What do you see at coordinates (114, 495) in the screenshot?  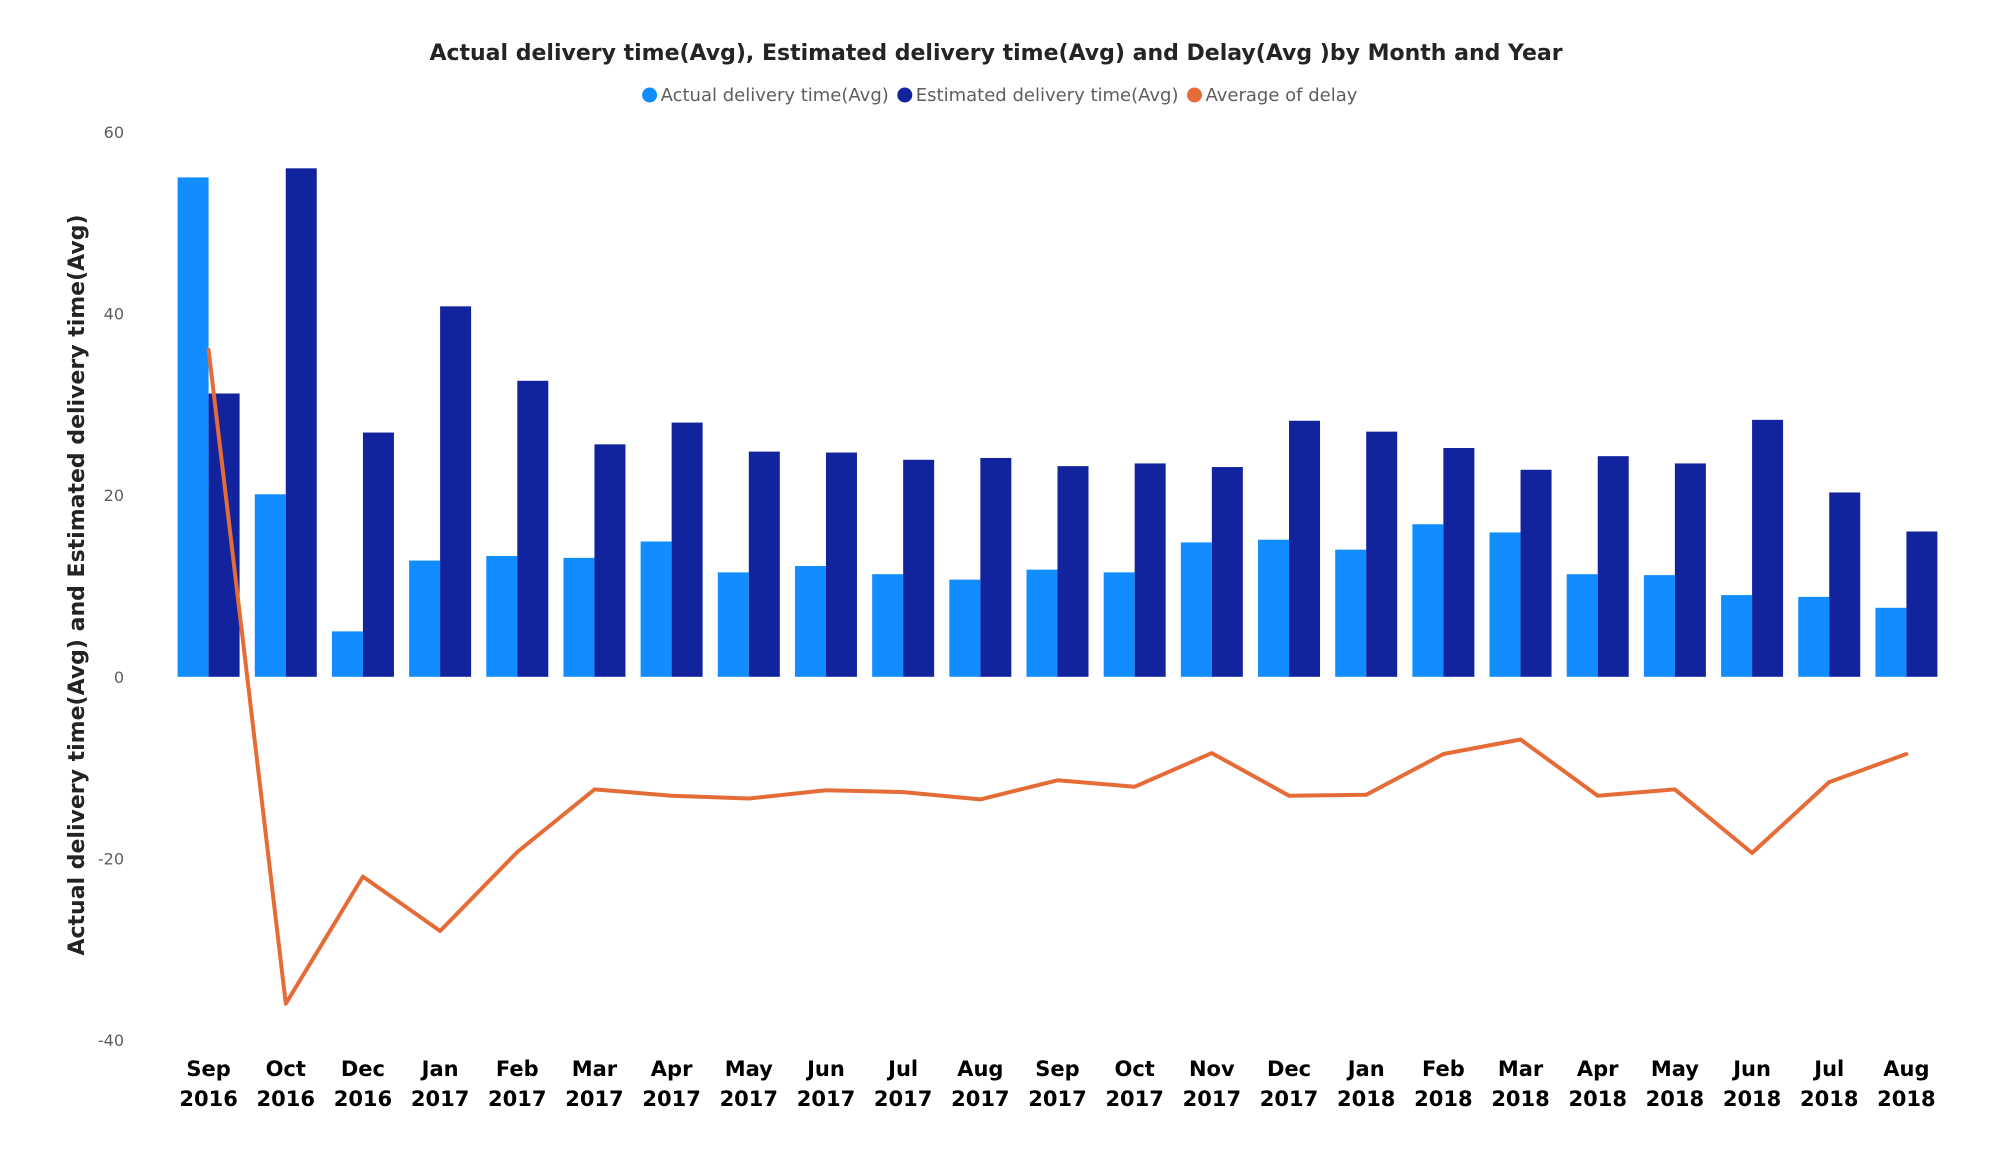 I see `y-tick-label: 20` at bounding box center [114, 495].